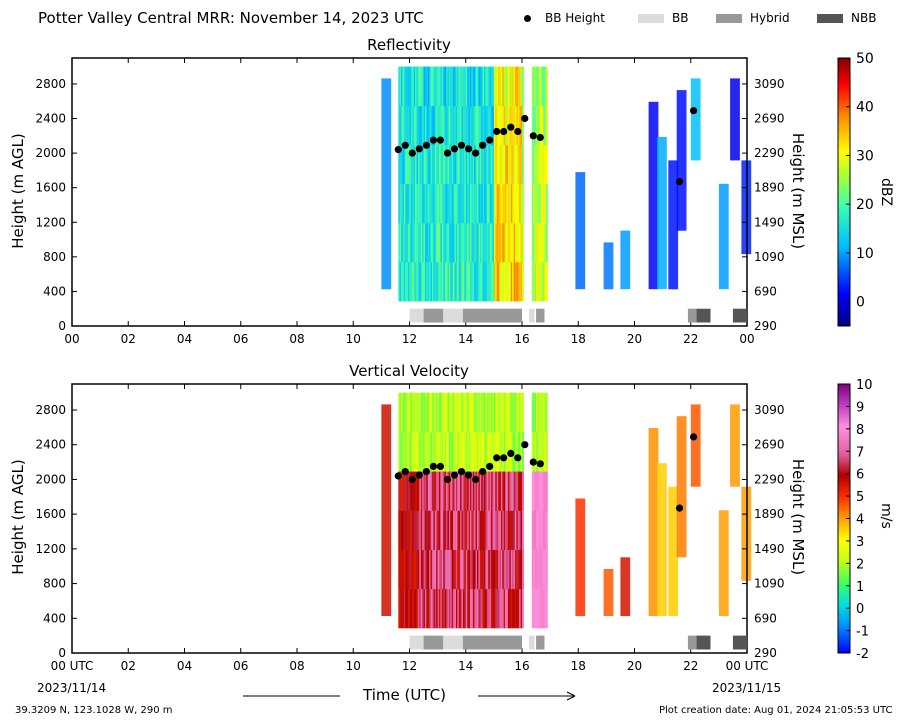 The height and width of the screenshot is (725, 900). I want to click on end-date-label: 2023/11/15, so click(747, 688).